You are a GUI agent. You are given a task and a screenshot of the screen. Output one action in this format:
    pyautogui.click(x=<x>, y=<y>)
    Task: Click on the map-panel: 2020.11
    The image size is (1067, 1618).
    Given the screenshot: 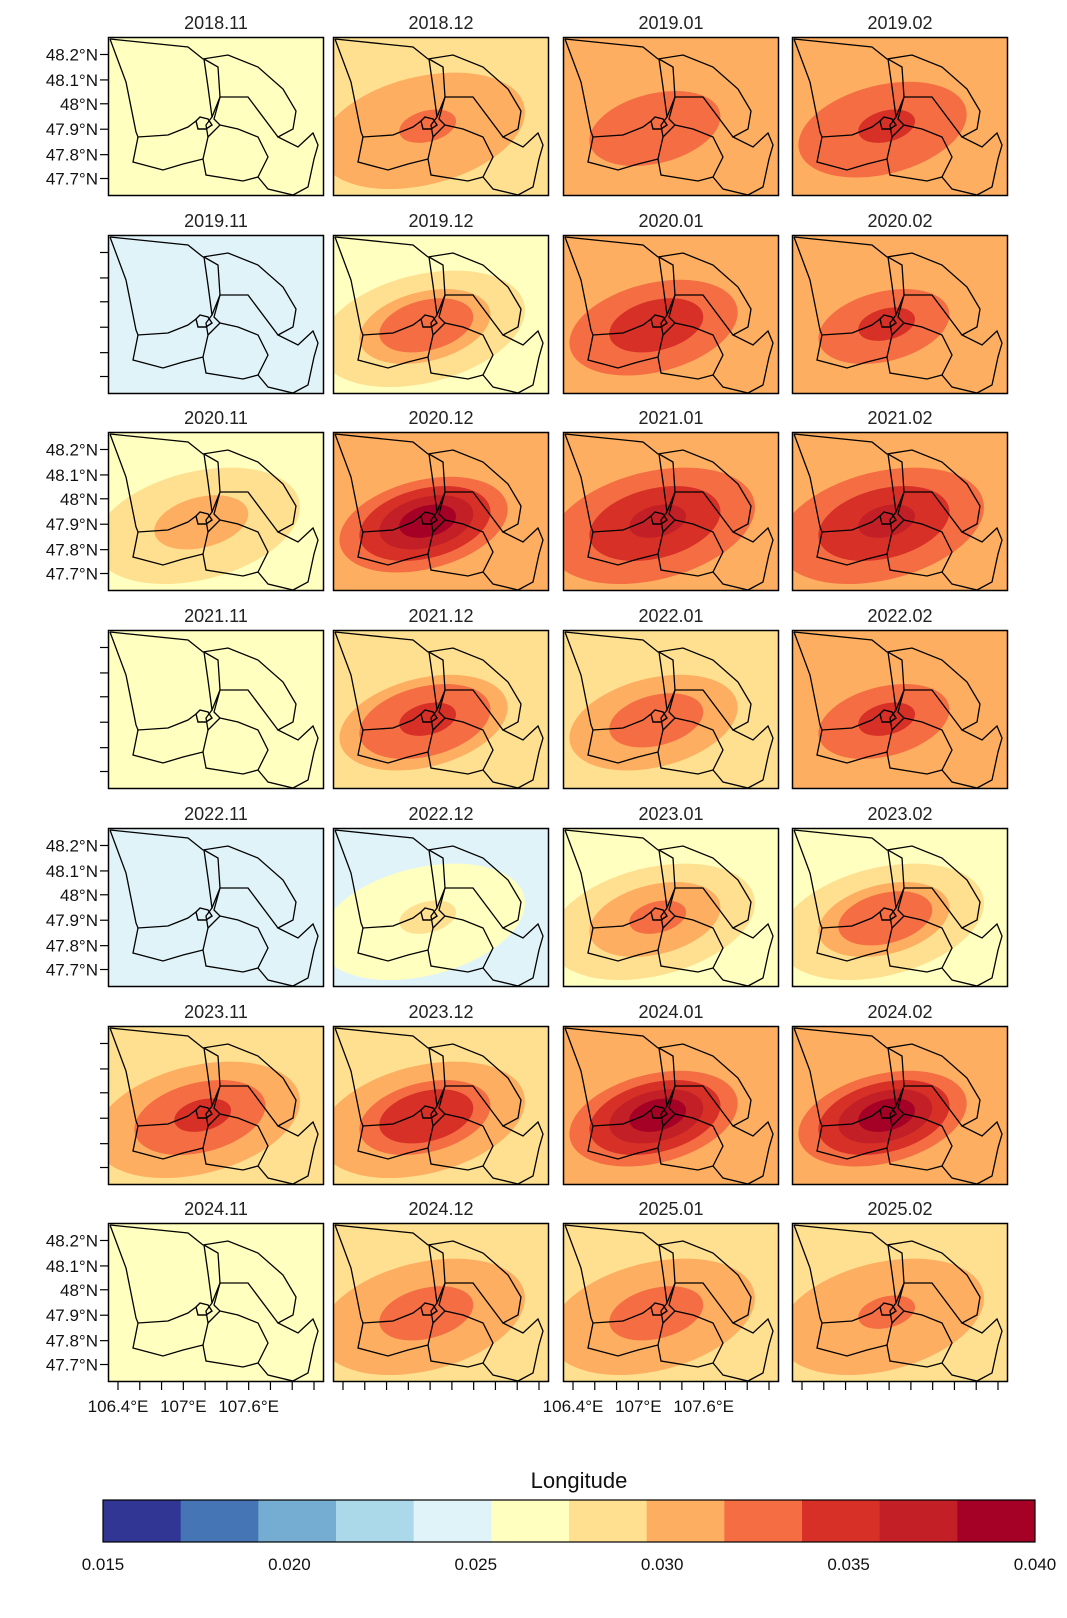 What is the action you would take?
    pyautogui.click(x=216, y=500)
    